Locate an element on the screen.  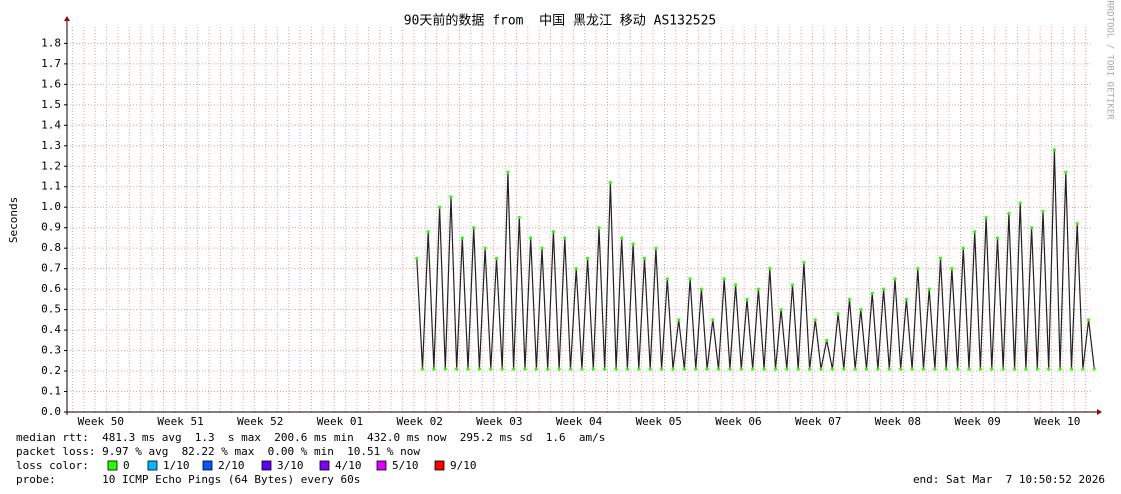
x-tick-label: Week 01 is located at coordinates (340, 421).